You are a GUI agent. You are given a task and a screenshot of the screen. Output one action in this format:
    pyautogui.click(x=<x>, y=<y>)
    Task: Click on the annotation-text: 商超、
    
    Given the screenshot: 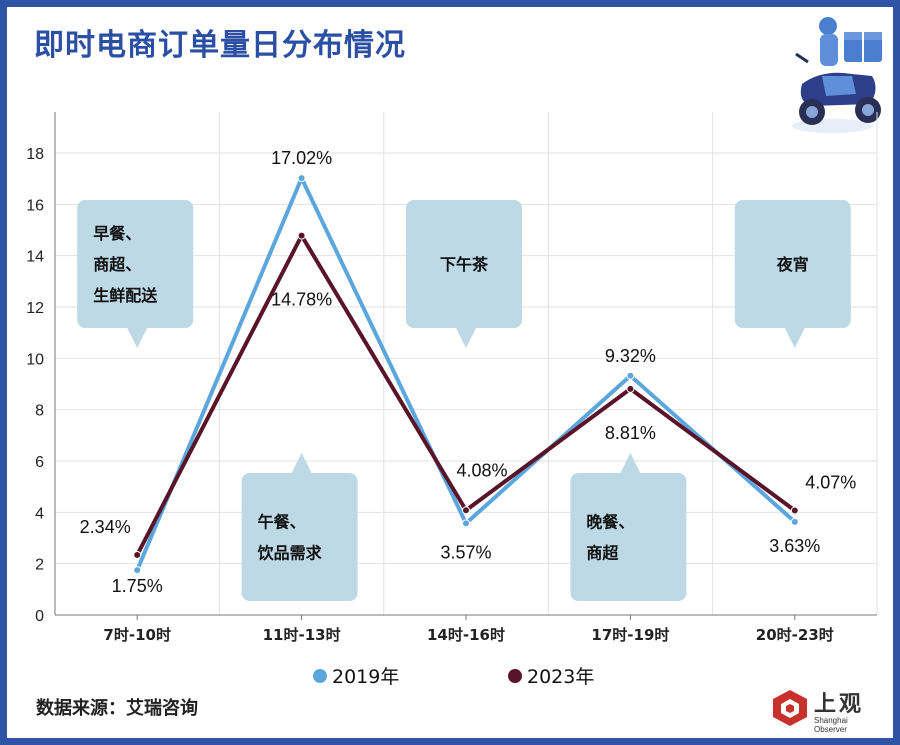 What is the action you would take?
    pyautogui.click(x=117, y=264)
    